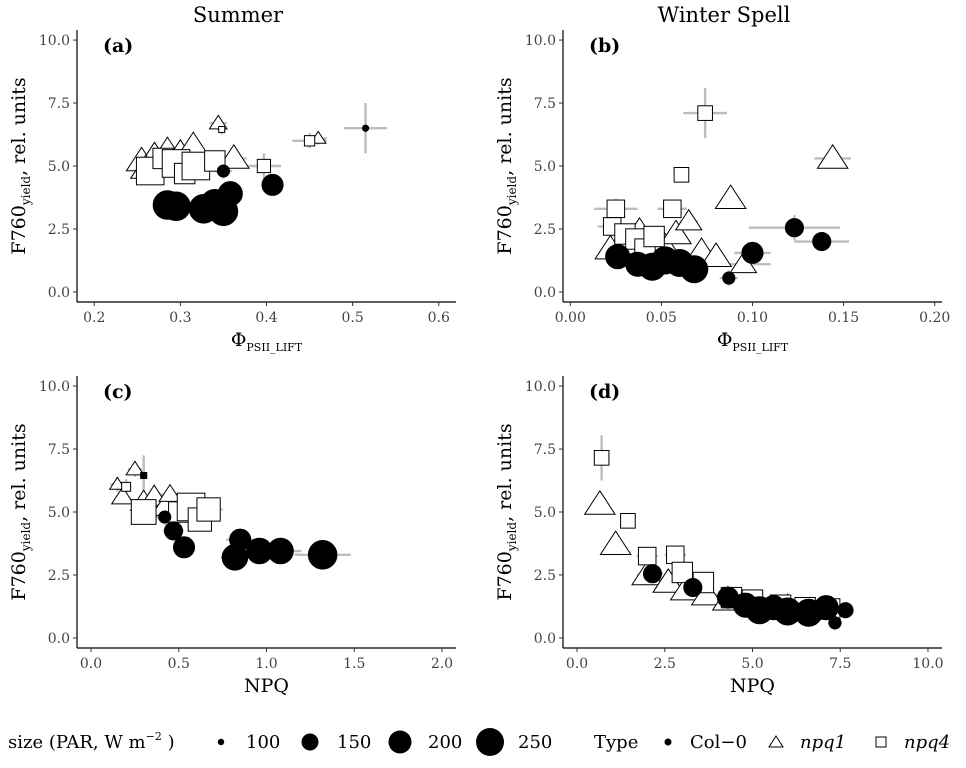 Image resolution: width=966 pixels, height=768 pixels. What do you see at coordinates (718, 742) in the screenshot?
I see `legend-type-label: Col−0` at bounding box center [718, 742].